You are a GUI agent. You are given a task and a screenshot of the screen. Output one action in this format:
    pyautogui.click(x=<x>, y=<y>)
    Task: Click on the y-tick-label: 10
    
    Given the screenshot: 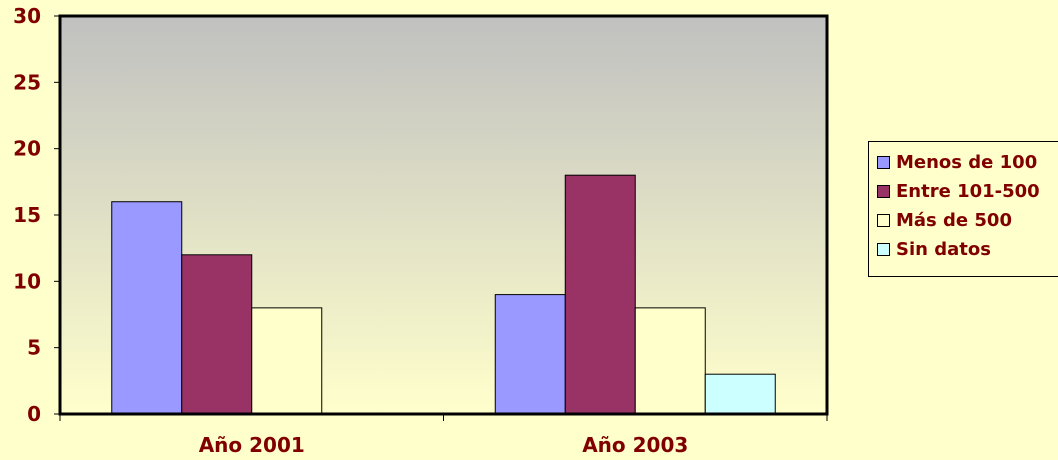 What is the action you would take?
    pyautogui.click(x=27, y=281)
    